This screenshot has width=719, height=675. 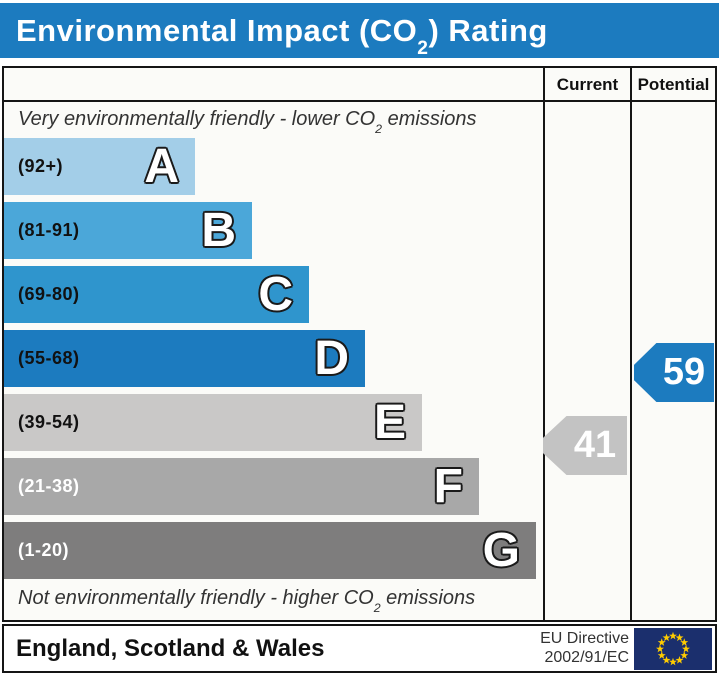 I want to click on band-letter: E, so click(x=389, y=422).